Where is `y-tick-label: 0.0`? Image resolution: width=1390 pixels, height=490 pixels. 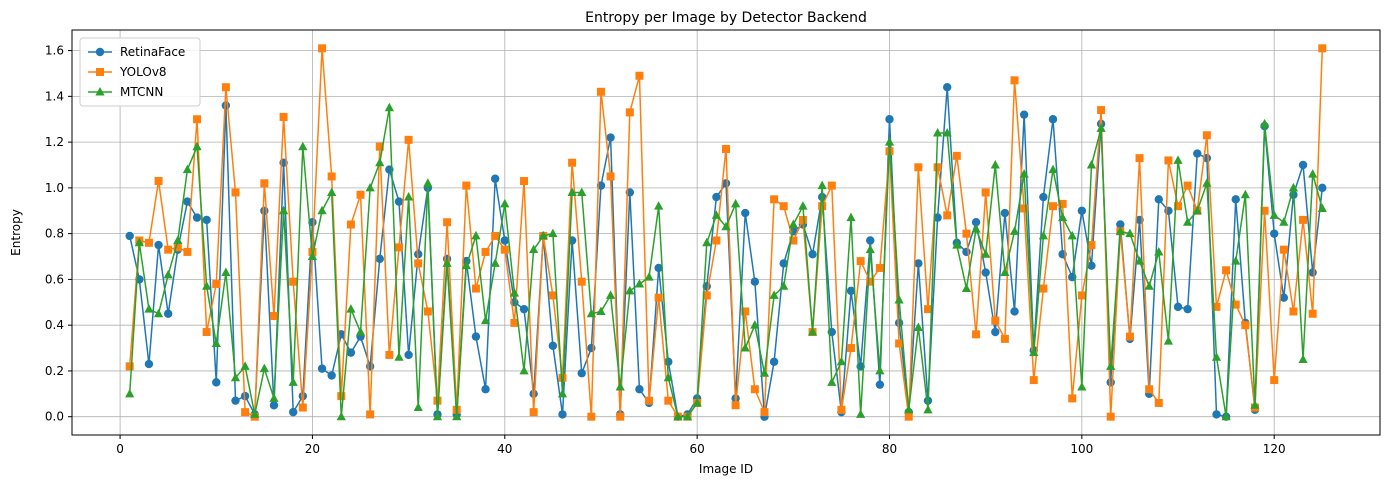
y-tick-label: 0.0 is located at coordinates (54, 417).